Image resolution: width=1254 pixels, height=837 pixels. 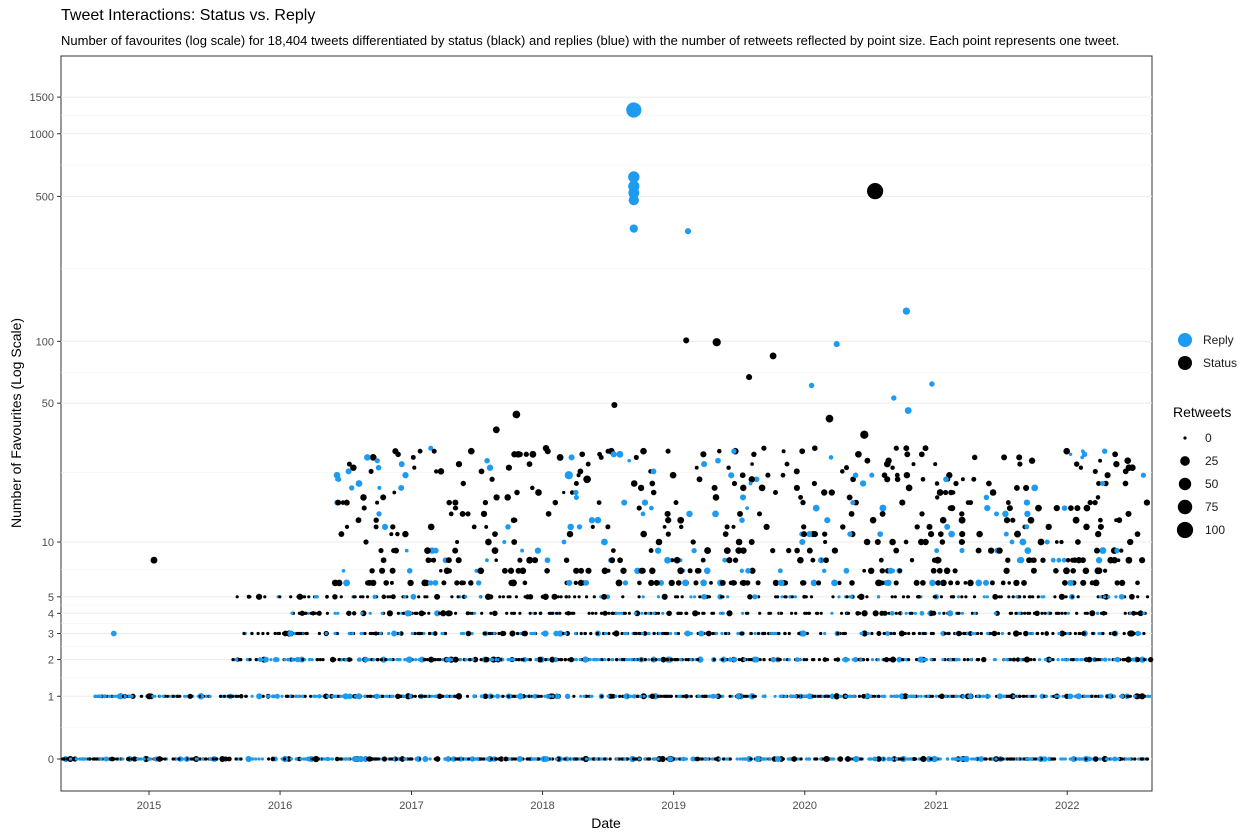 What do you see at coordinates (42, 98) in the screenshot?
I see `y-tick-label: 1500` at bounding box center [42, 98].